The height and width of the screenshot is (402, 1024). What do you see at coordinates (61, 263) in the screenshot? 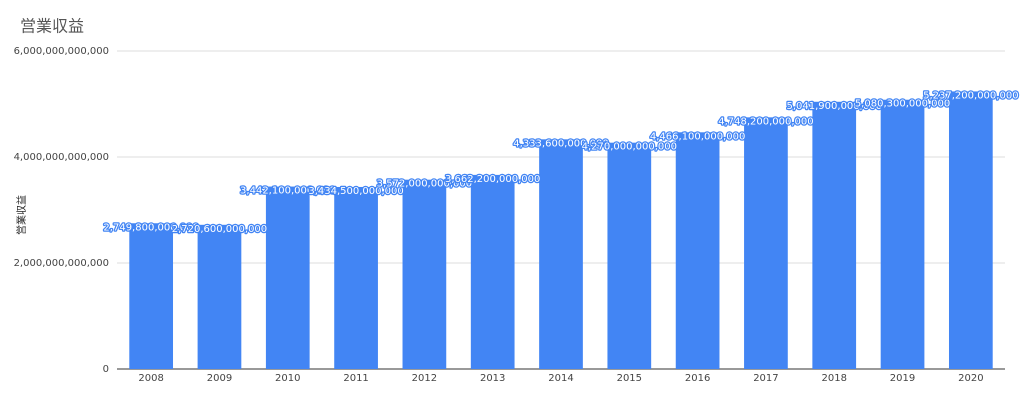
I see `y-tick-label: 2,000,000,000,000` at bounding box center [61, 263].